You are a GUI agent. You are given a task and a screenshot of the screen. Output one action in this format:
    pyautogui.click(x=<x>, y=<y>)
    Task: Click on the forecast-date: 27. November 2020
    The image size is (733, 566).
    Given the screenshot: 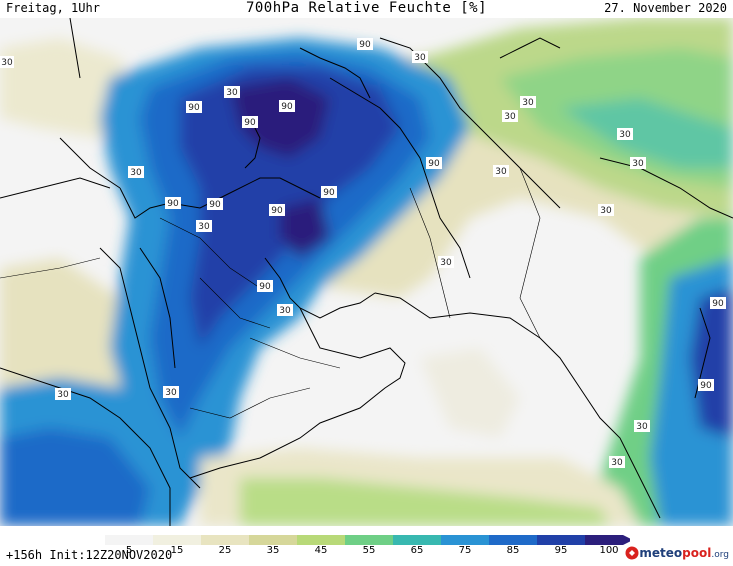 What is the action you would take?
    pyautogui.click(x=665, y=8)
    